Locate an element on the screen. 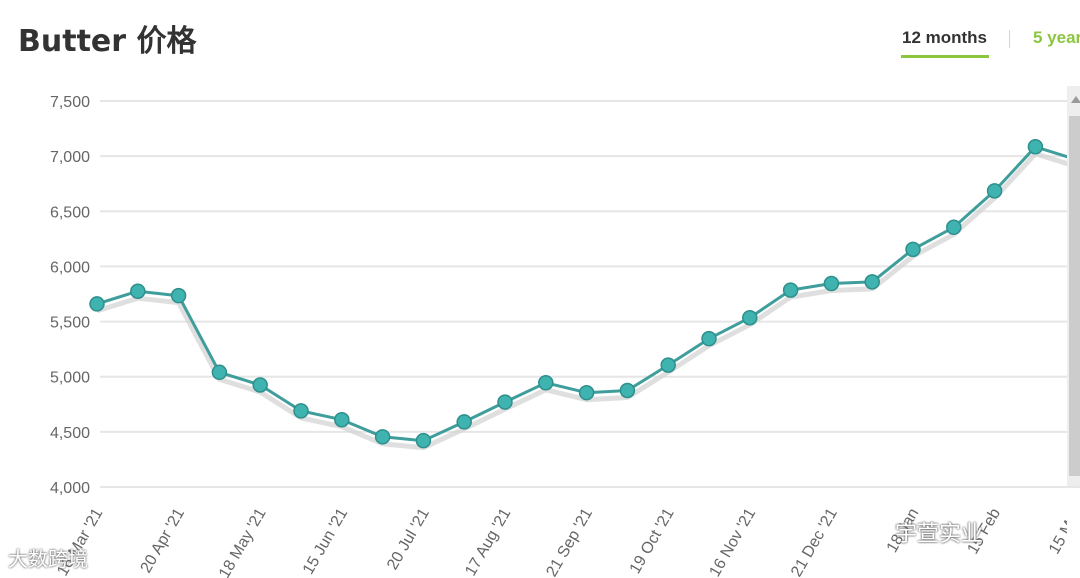 Image resolution: width=1080 pixels, height=578 pixels. x-tick-label: 20 Jul '21 is located at coordinates (408, 538).